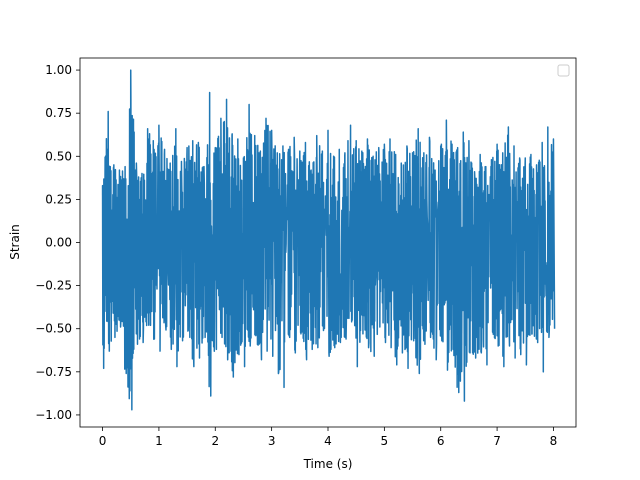 This screenshot has width=640, height=480. Describe the element at coordinates (58, 199) in the screenshot. I see `y-tick-label: 0.25` at that location.